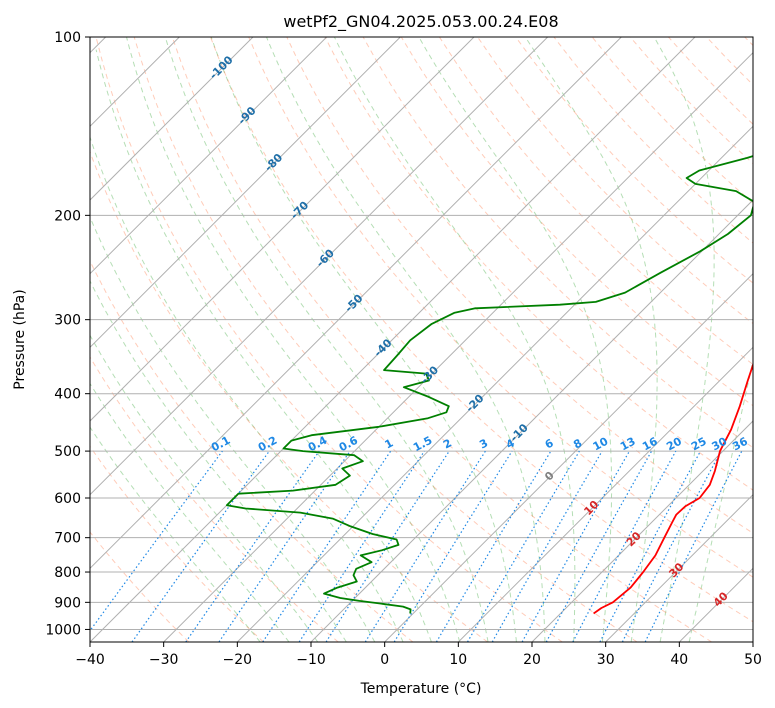  I want to click on x-tick-label: −10, so click(311, 660).